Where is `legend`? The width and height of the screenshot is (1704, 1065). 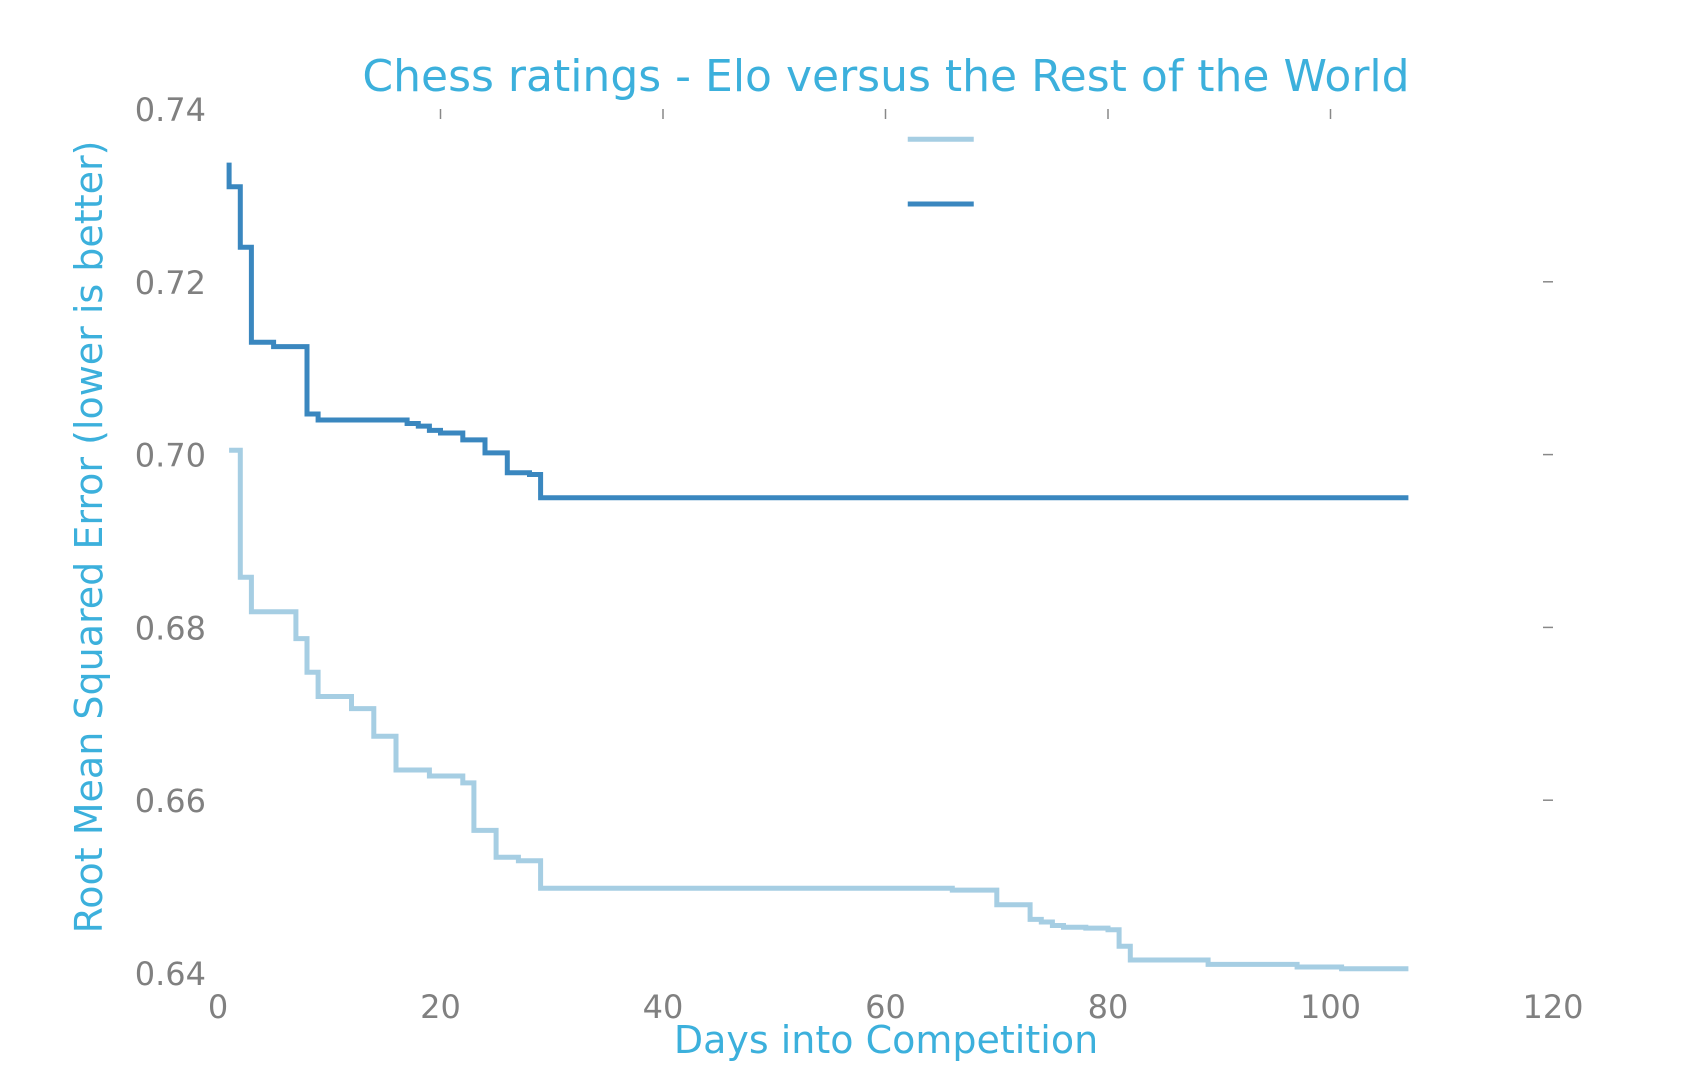
legend is located at coordinates (940, 171).